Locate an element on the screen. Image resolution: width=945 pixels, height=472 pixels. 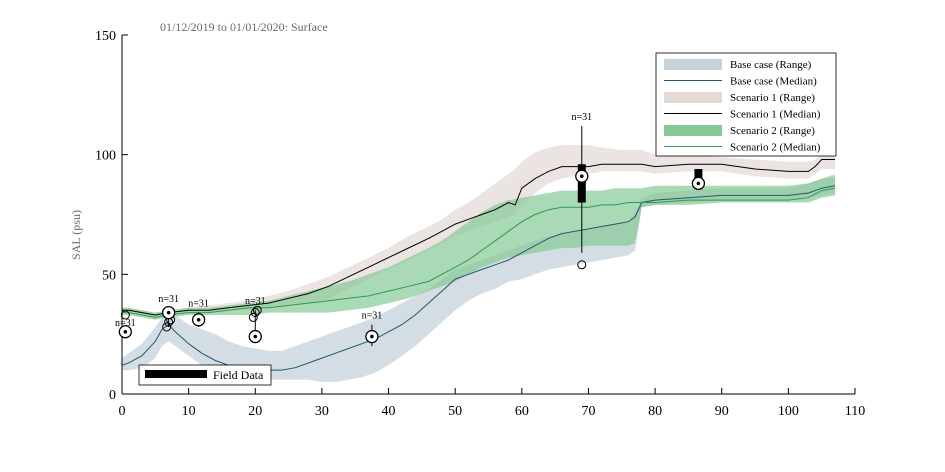
field-legend-swatch is located at coordinates (176, 374).